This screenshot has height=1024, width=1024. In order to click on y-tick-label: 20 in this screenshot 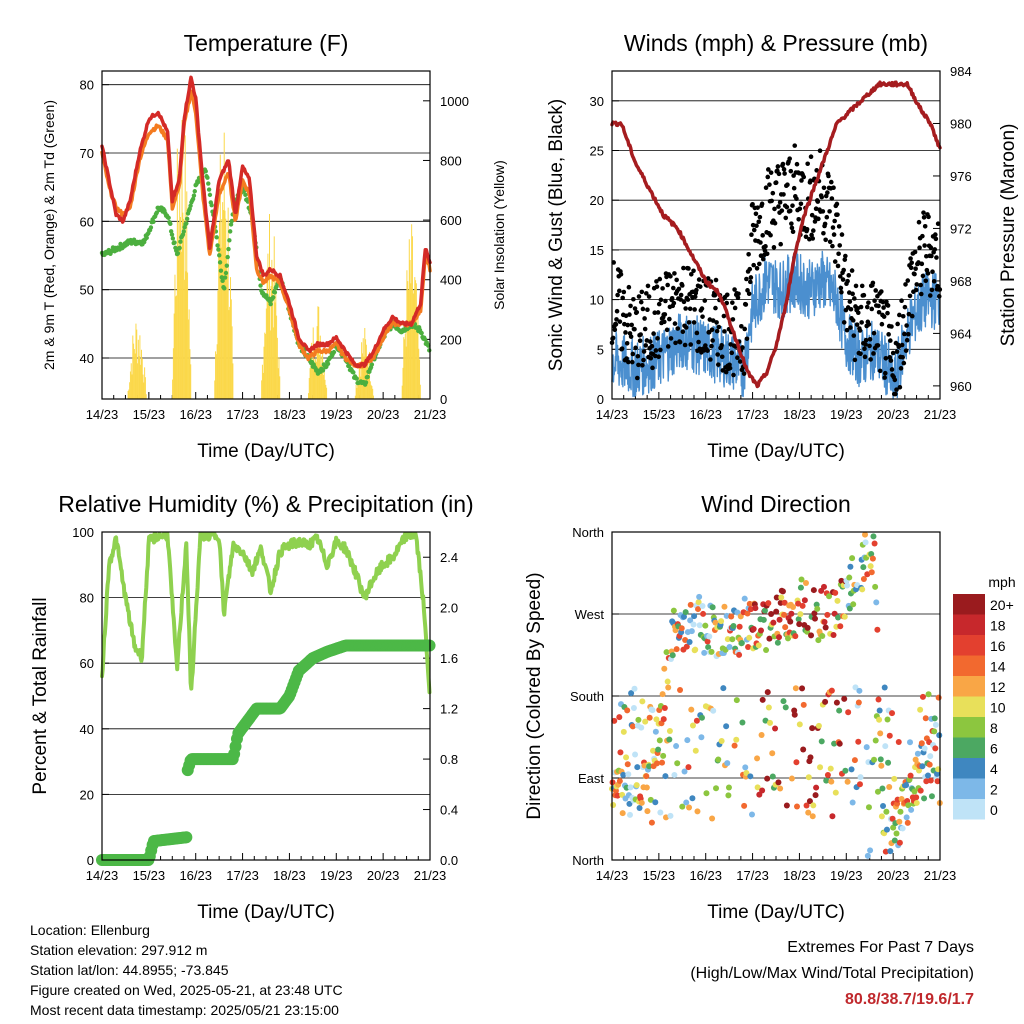, I will do `click(597, 200)`.